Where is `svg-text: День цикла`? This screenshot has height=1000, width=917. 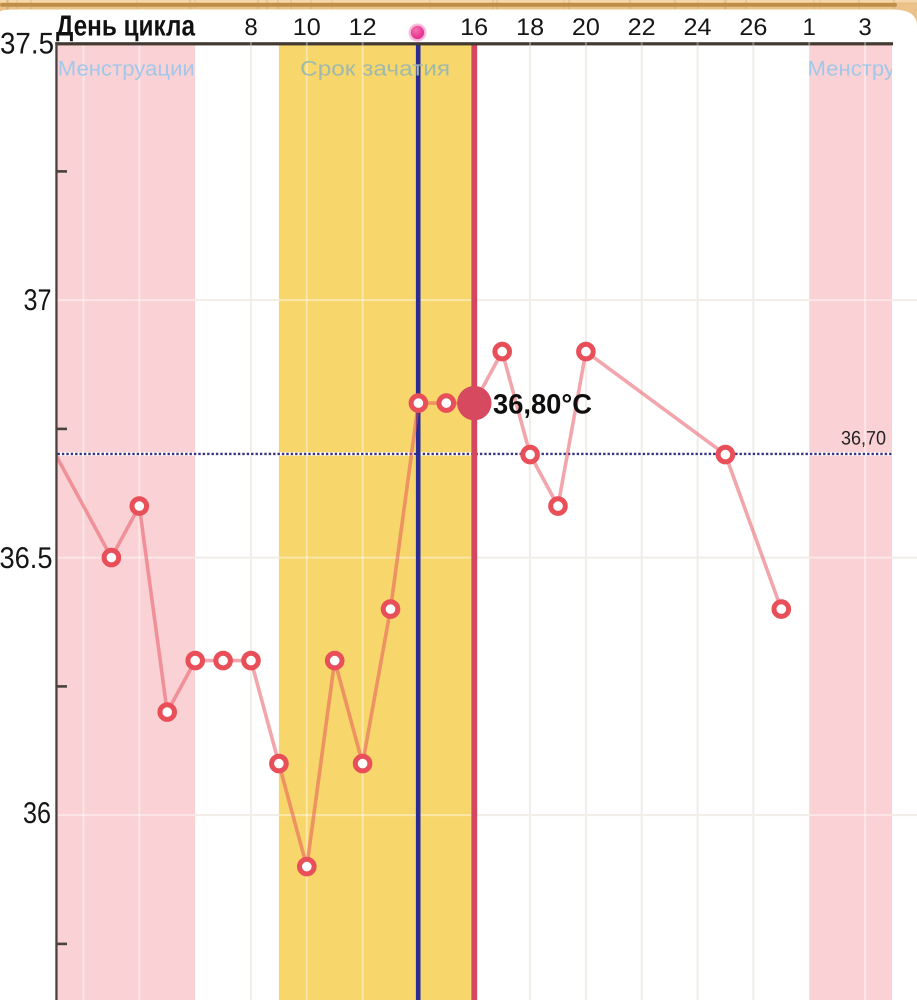
svg-text: День цикла is located at coordinates (126, 27).